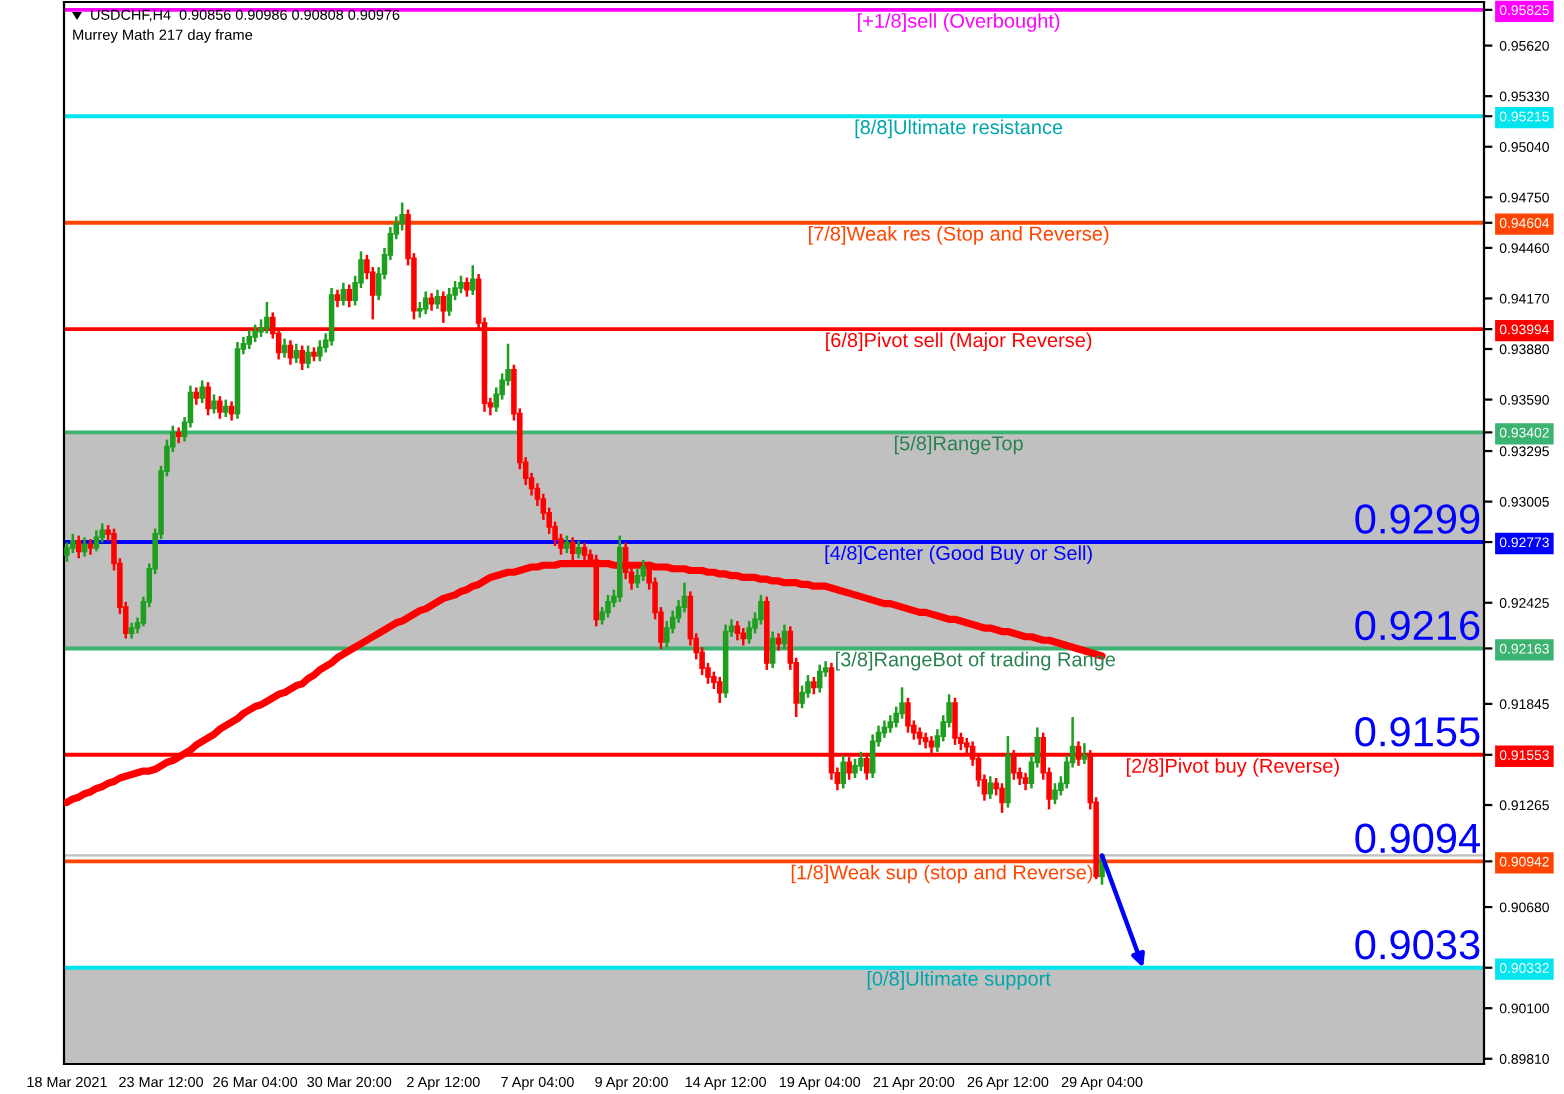 The width and height of the screenshot is (1564, 1094). What do you see at coordinates (959, 980) in the screenshot?
I see `ref-line-label: [0/8]Ultimate support` at bounding box center [959, 980].